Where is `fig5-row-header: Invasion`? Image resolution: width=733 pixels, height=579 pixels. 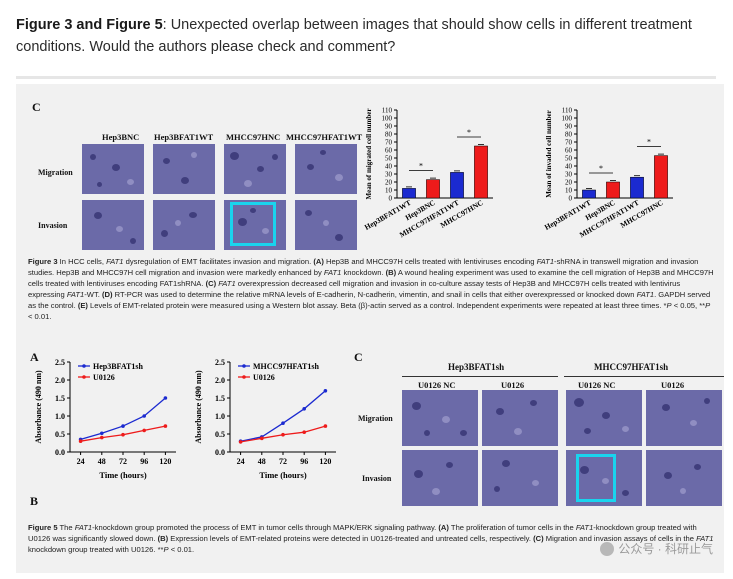
fig5-row-header: Invasion is located at coordinates (377, 478).